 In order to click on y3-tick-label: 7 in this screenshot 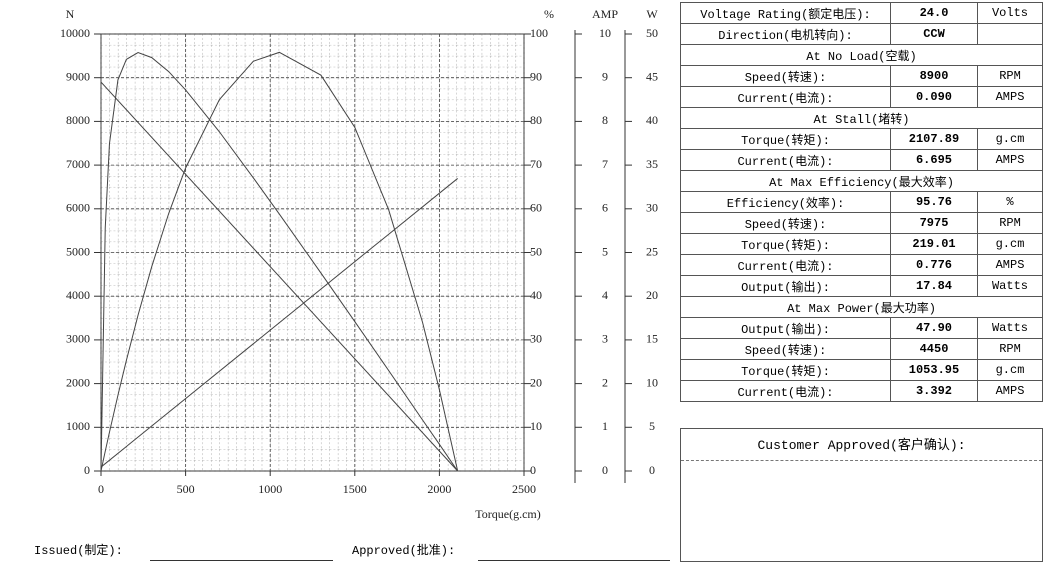, I will do `click(605, 164)`.